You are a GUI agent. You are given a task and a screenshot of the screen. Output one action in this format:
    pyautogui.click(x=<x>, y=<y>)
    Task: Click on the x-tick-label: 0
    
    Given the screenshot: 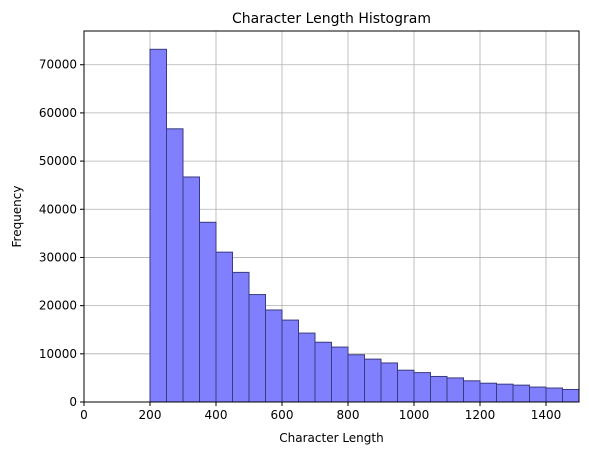 What is the action you would take?
    pyautogui.click(x=84, y=415)
    